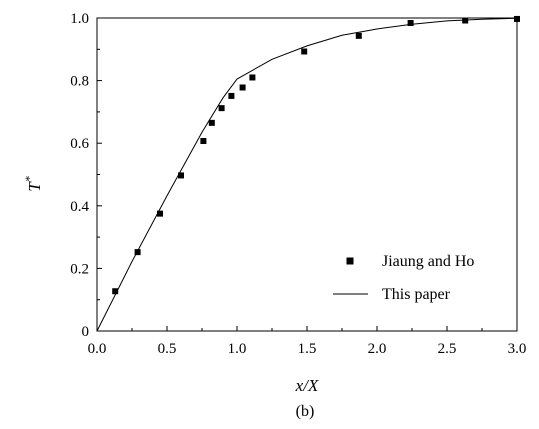  What do you see at coordinates (350, 261) in the screenshot?
I see `legend-marker-jiaung-and-ho` at bounding box center [350, 261].